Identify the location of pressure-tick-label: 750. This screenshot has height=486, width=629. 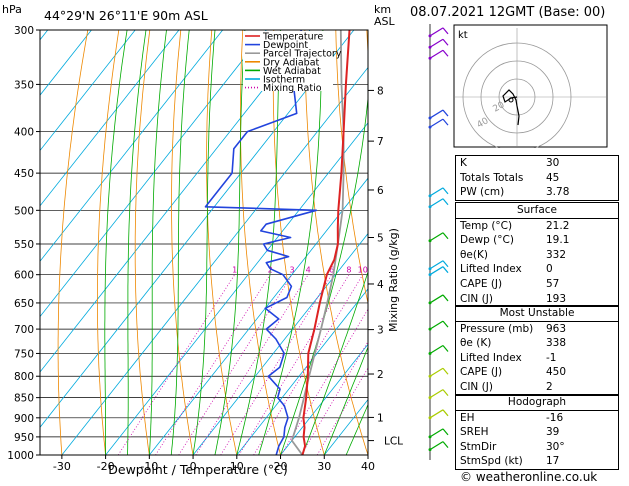
(24, 354).